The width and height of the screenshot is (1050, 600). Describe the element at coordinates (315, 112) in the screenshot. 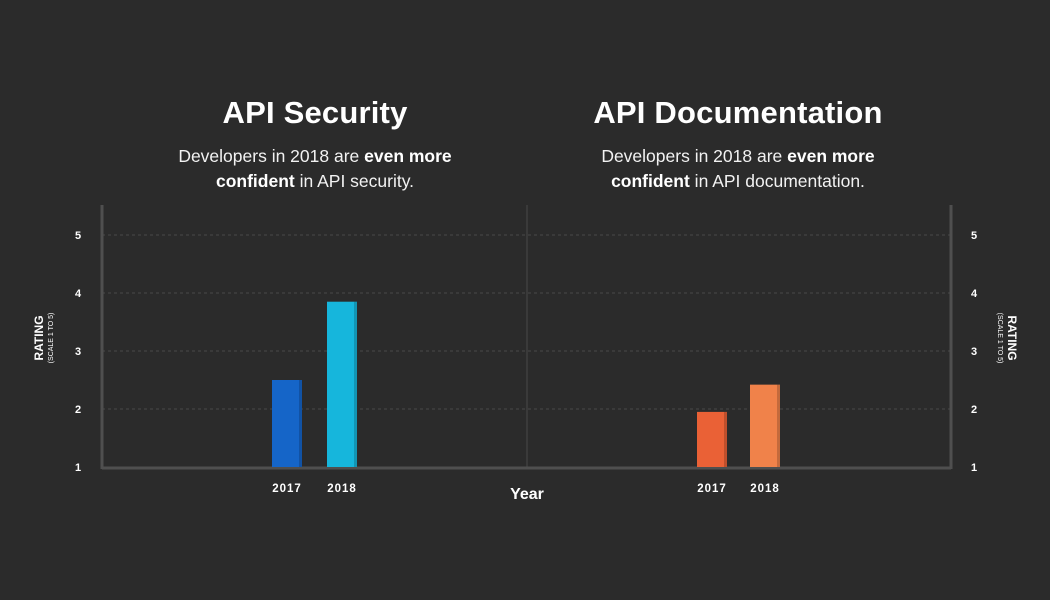

I see `security-panel-title: API Security` at that location.